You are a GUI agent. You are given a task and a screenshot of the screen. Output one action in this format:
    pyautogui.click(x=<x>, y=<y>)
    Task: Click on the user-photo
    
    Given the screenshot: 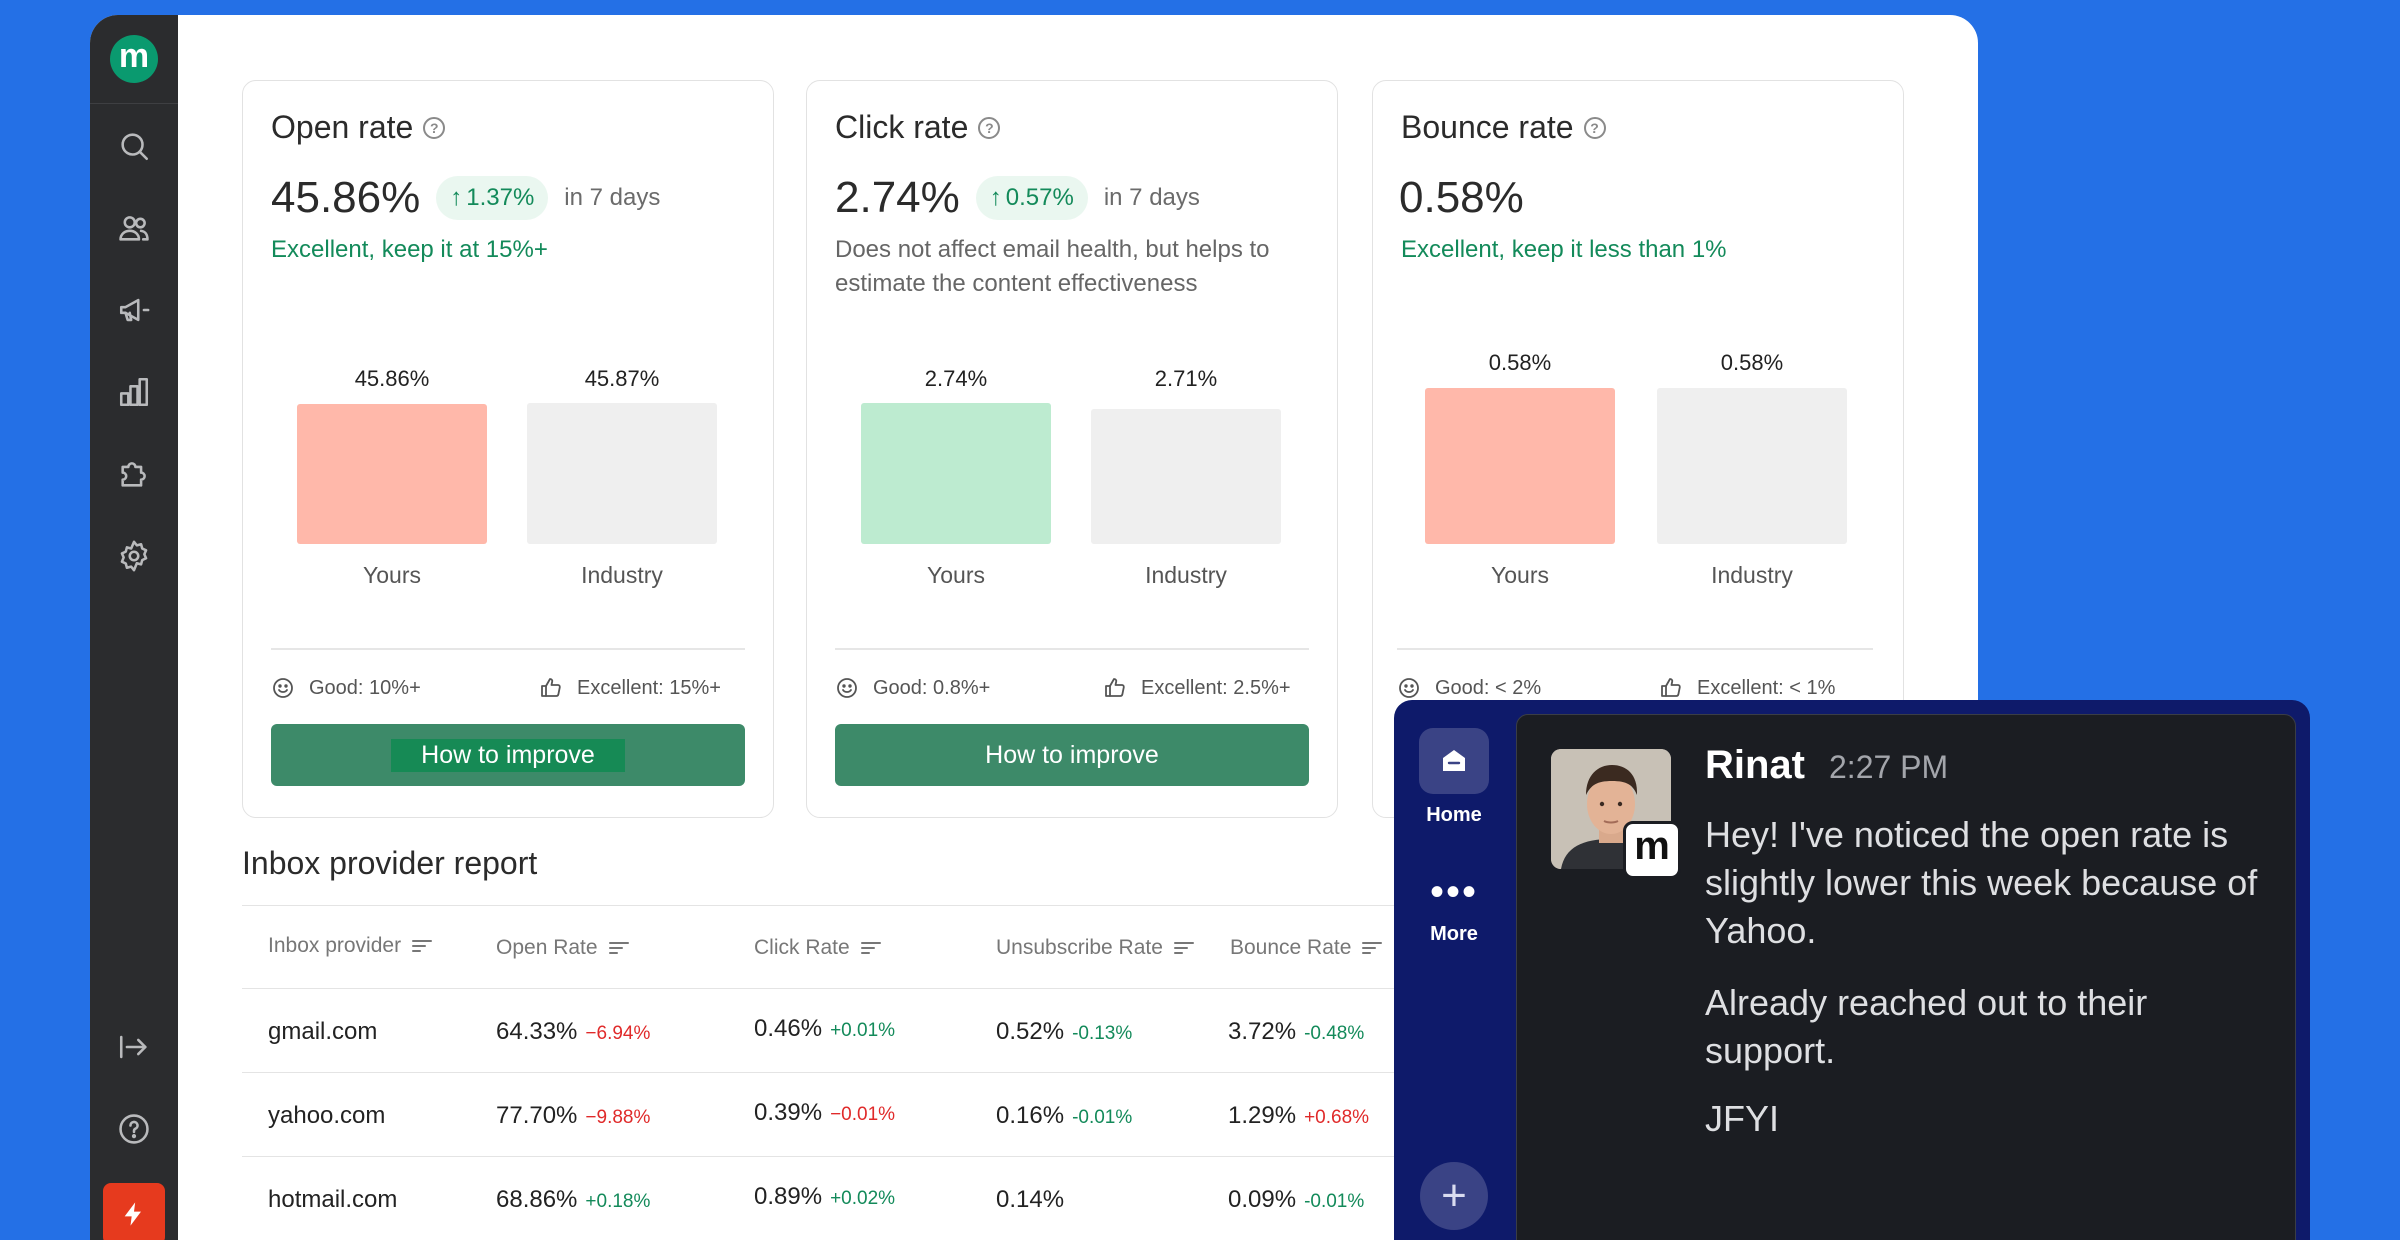 What is the action you would take?
    pyautogui.click(x=1611, y=809)
    